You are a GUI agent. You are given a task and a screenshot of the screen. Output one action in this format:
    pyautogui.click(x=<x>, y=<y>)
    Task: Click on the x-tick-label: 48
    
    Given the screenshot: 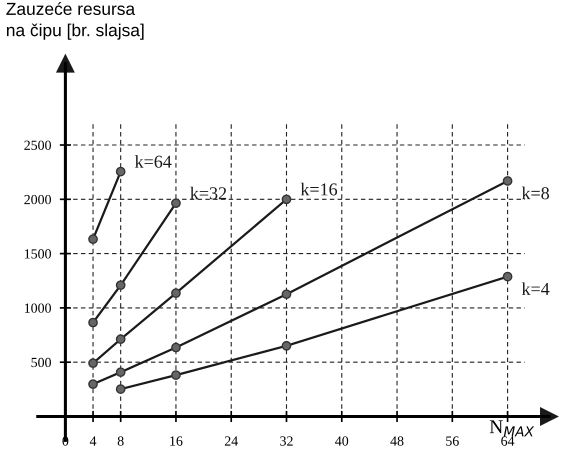 What is the action you would take?
    pyautogui.click(x=397, y=441)
    